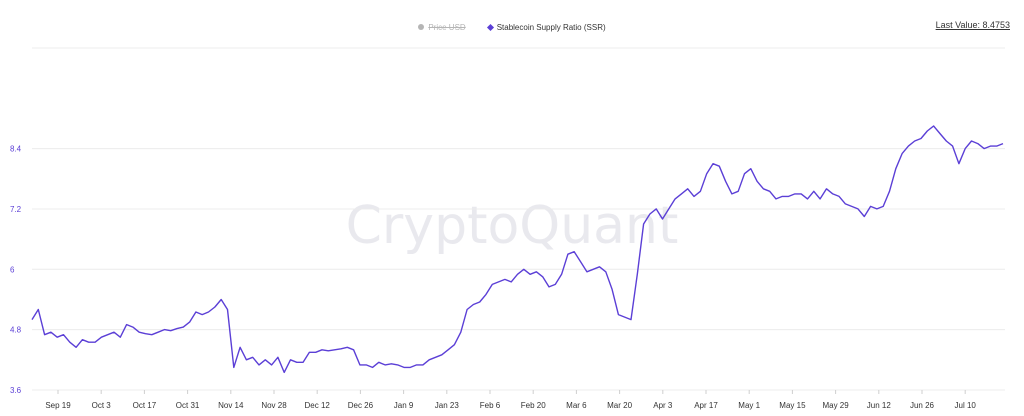  I want to click on x-tick-label: May 15, so click(792, 405).